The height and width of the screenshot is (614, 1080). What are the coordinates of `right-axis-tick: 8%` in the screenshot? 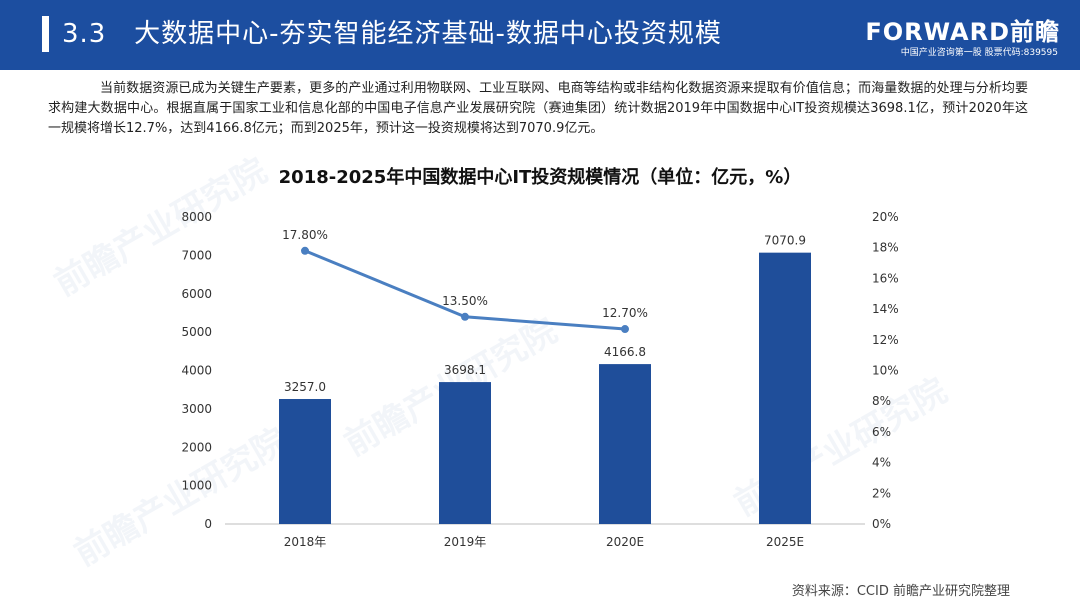 It's located at (881, 401).